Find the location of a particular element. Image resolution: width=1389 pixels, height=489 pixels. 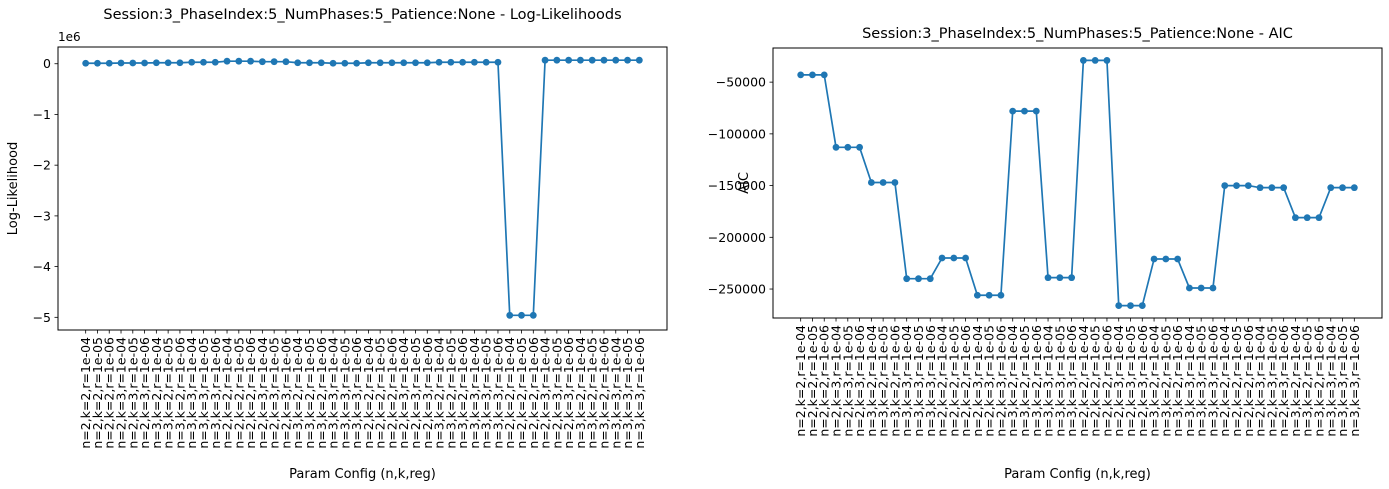

y-axis-label: Log-Likelihood is located at coordinates (13, 188).